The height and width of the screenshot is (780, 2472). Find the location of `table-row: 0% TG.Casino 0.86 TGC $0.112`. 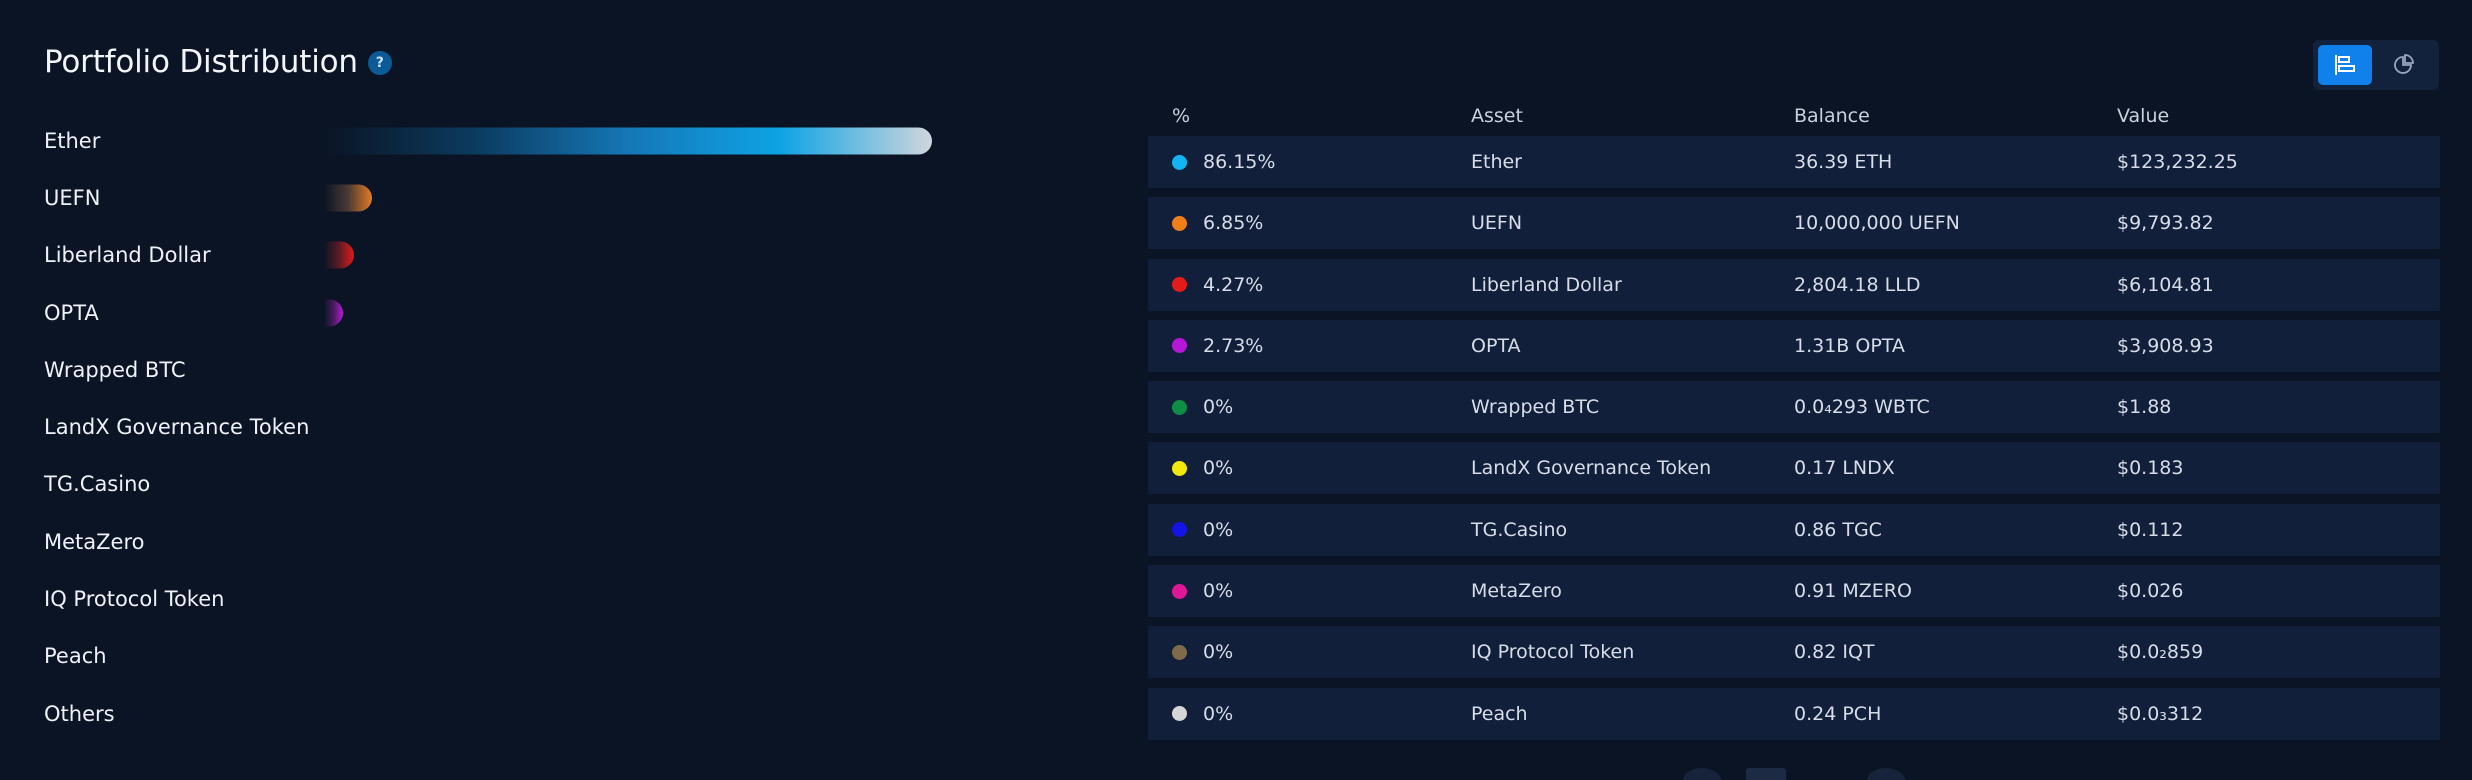

table-row: 0% TG.Casino 0.86 TGC $0.112 is located at coordinates (1794, 529).